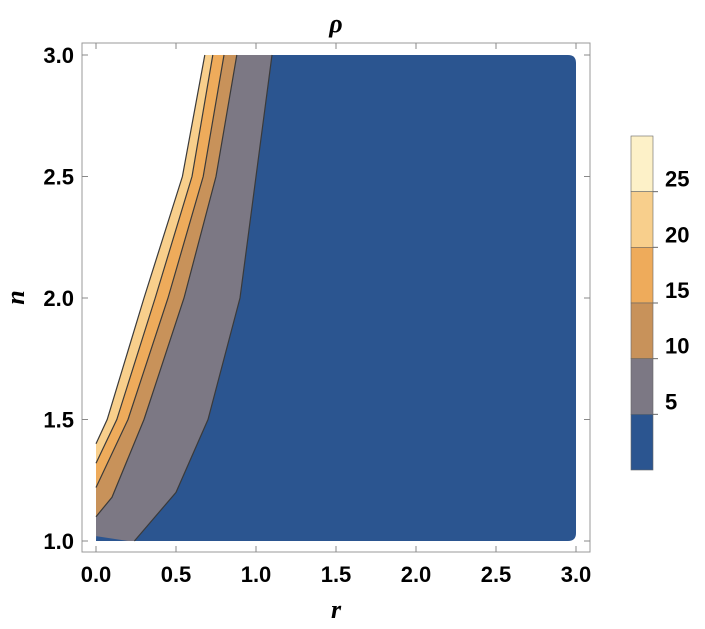  What do you see at coordinates (58, 298) in the screenshot?
I see `y-tick-label: 2.0` at bounding box center [58, 298].